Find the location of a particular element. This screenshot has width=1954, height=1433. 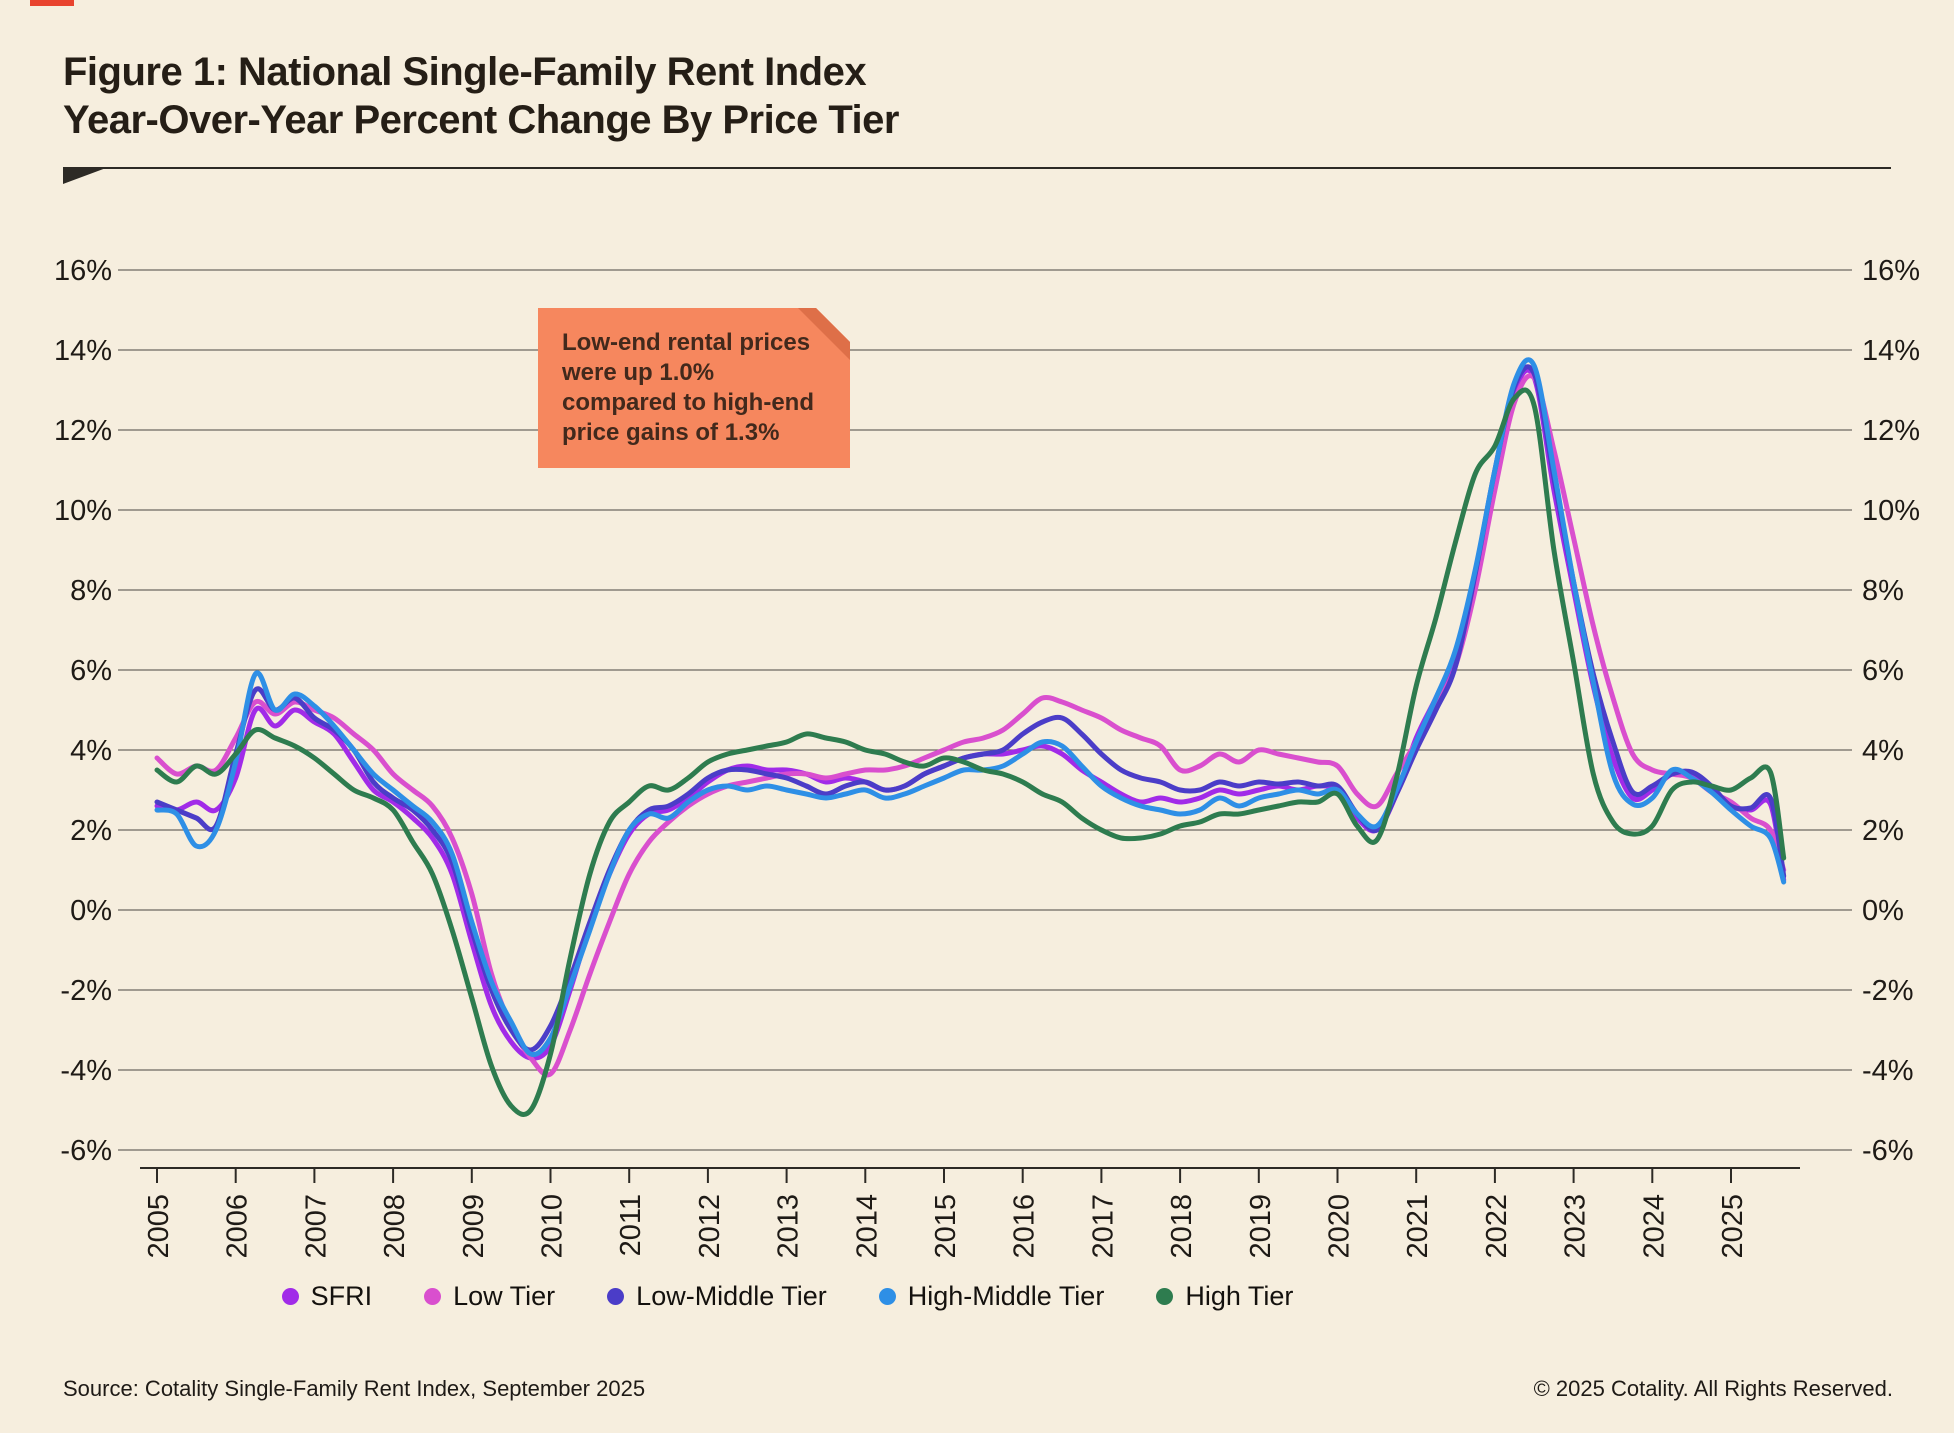

y-label-right--2: -2% is located at coordinates (1888, 991).